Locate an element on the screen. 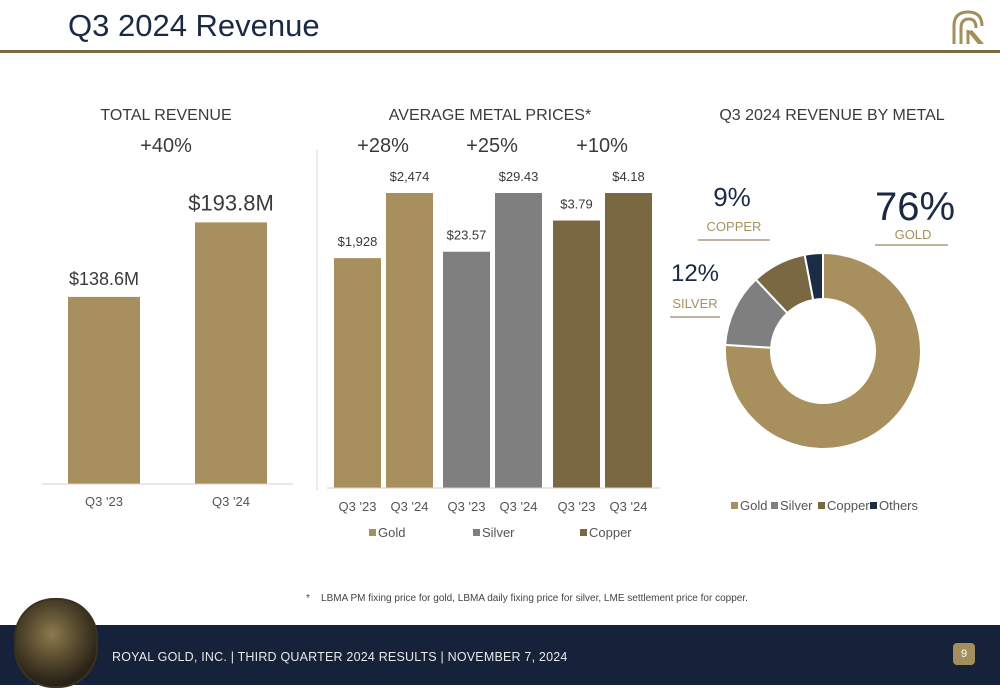 Image resolution: width=1000 pixels, height=688 pixels. revenue-value-label-1: $193.8M is located at coordinates (231, 202).